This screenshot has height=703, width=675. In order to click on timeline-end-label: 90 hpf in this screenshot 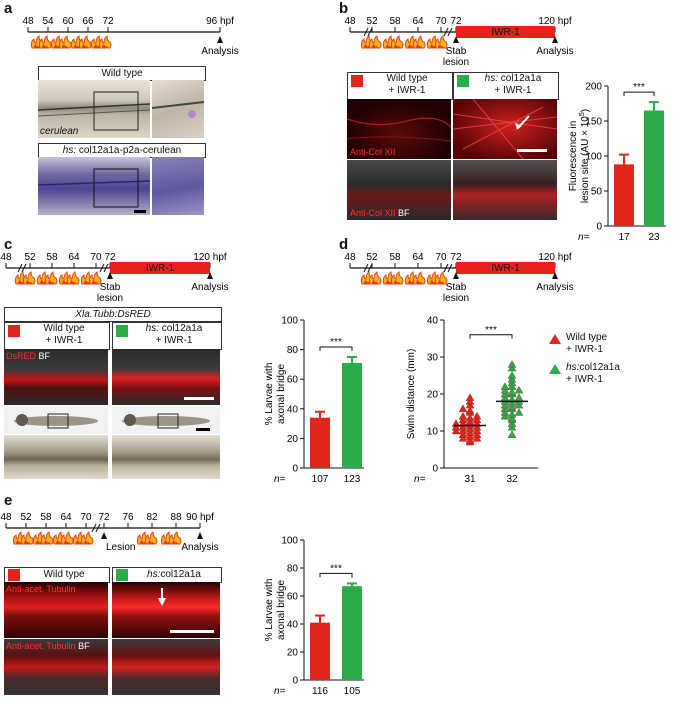, I will do `click(200, 517)`.